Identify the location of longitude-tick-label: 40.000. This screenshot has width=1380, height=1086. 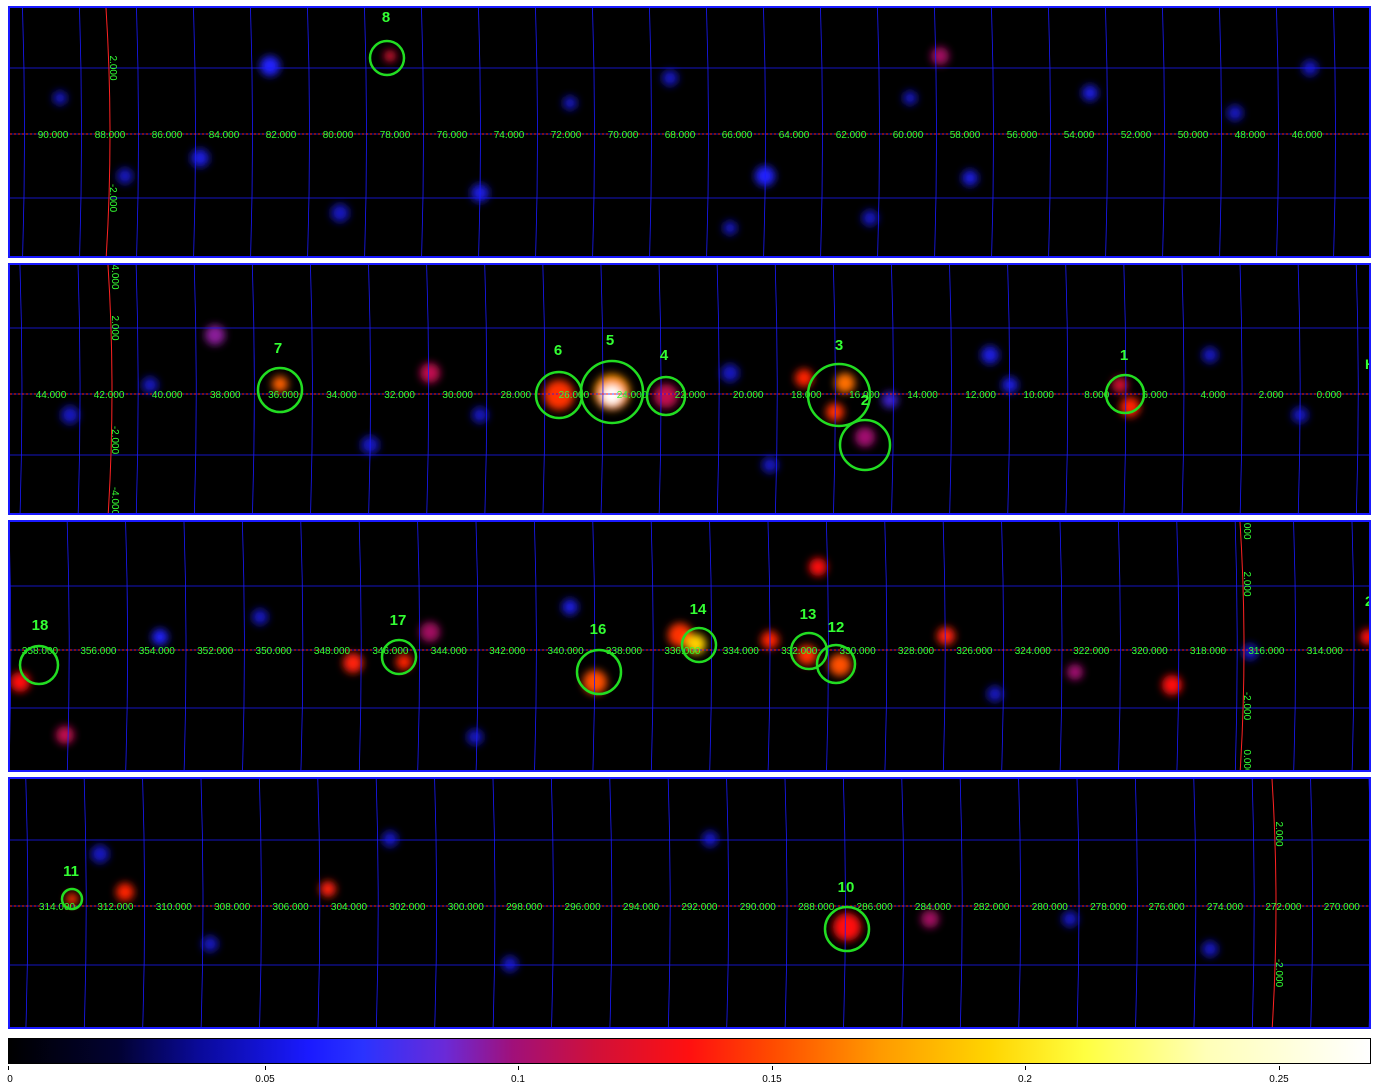
(167, 395).